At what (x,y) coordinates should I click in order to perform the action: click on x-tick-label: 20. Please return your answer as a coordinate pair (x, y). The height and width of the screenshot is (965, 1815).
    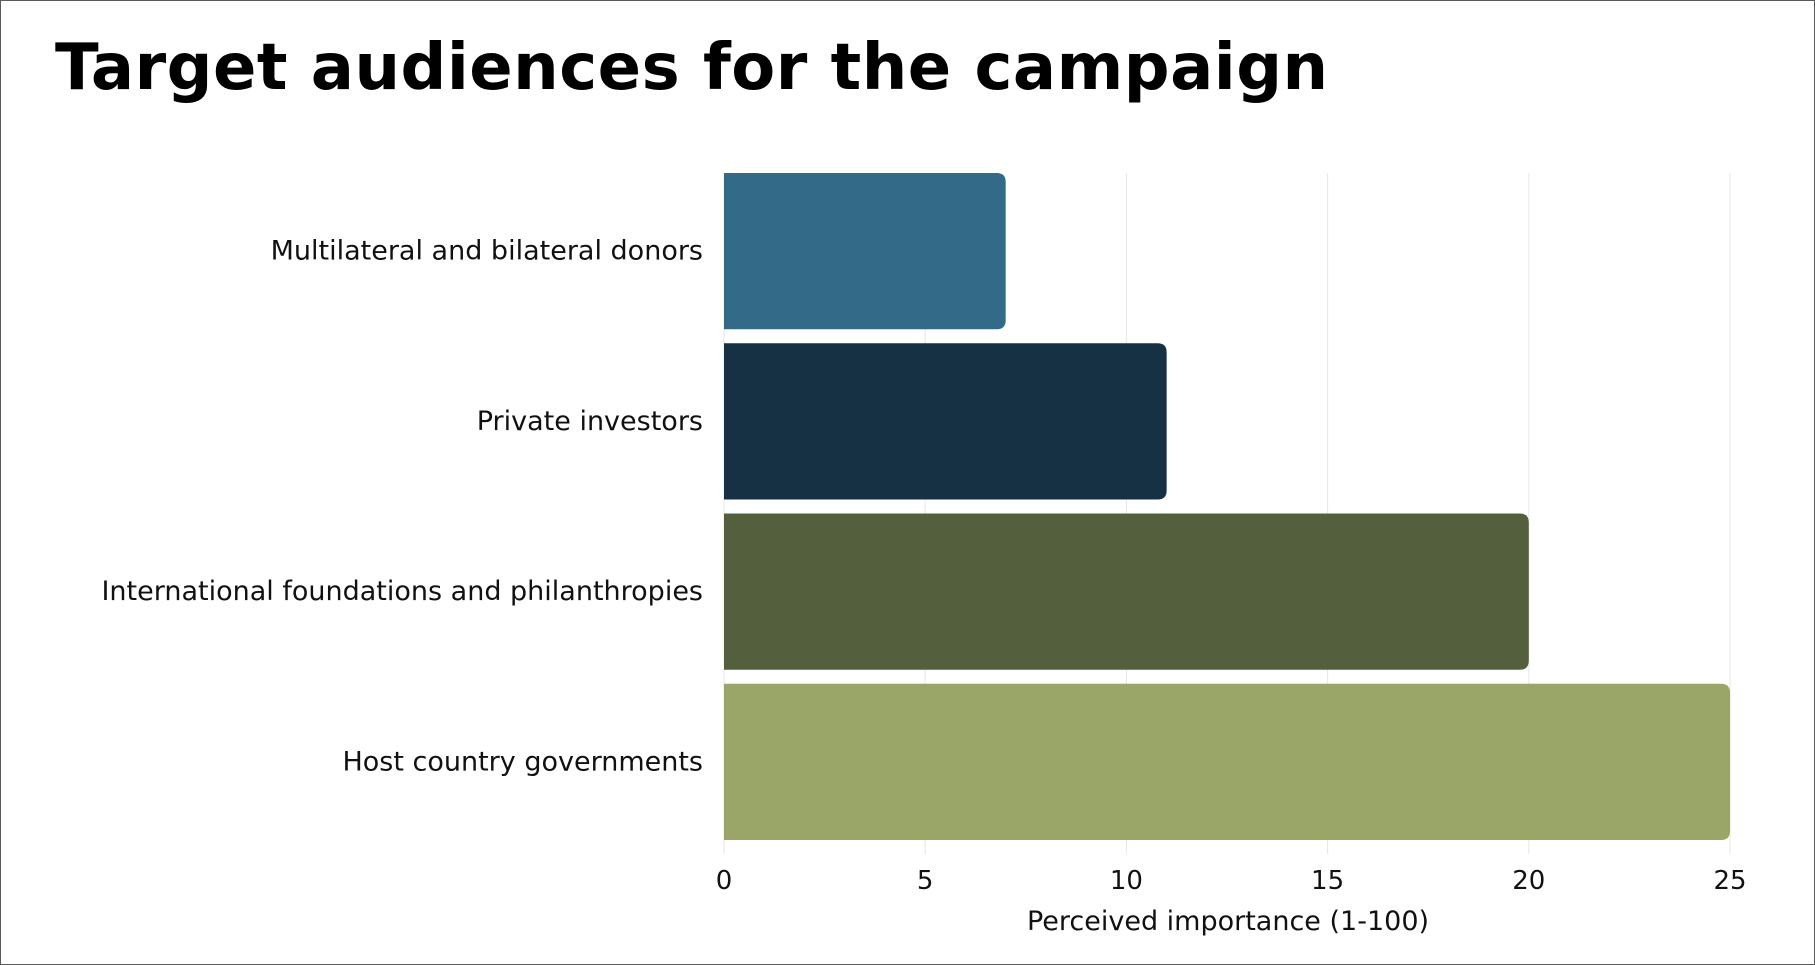
    Looking at the image, I should click on (1528, 881).